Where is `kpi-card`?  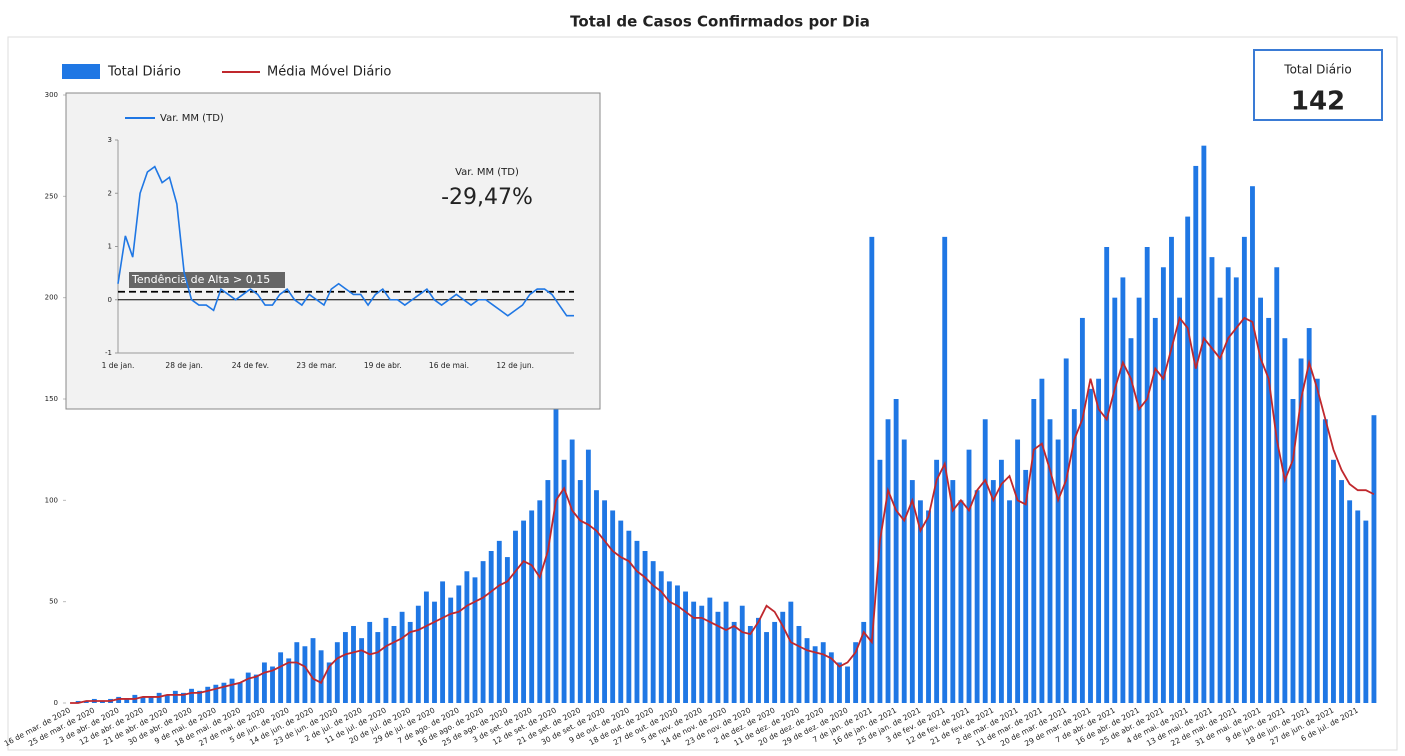
kpi-card is located at coordinates (1318, 85).